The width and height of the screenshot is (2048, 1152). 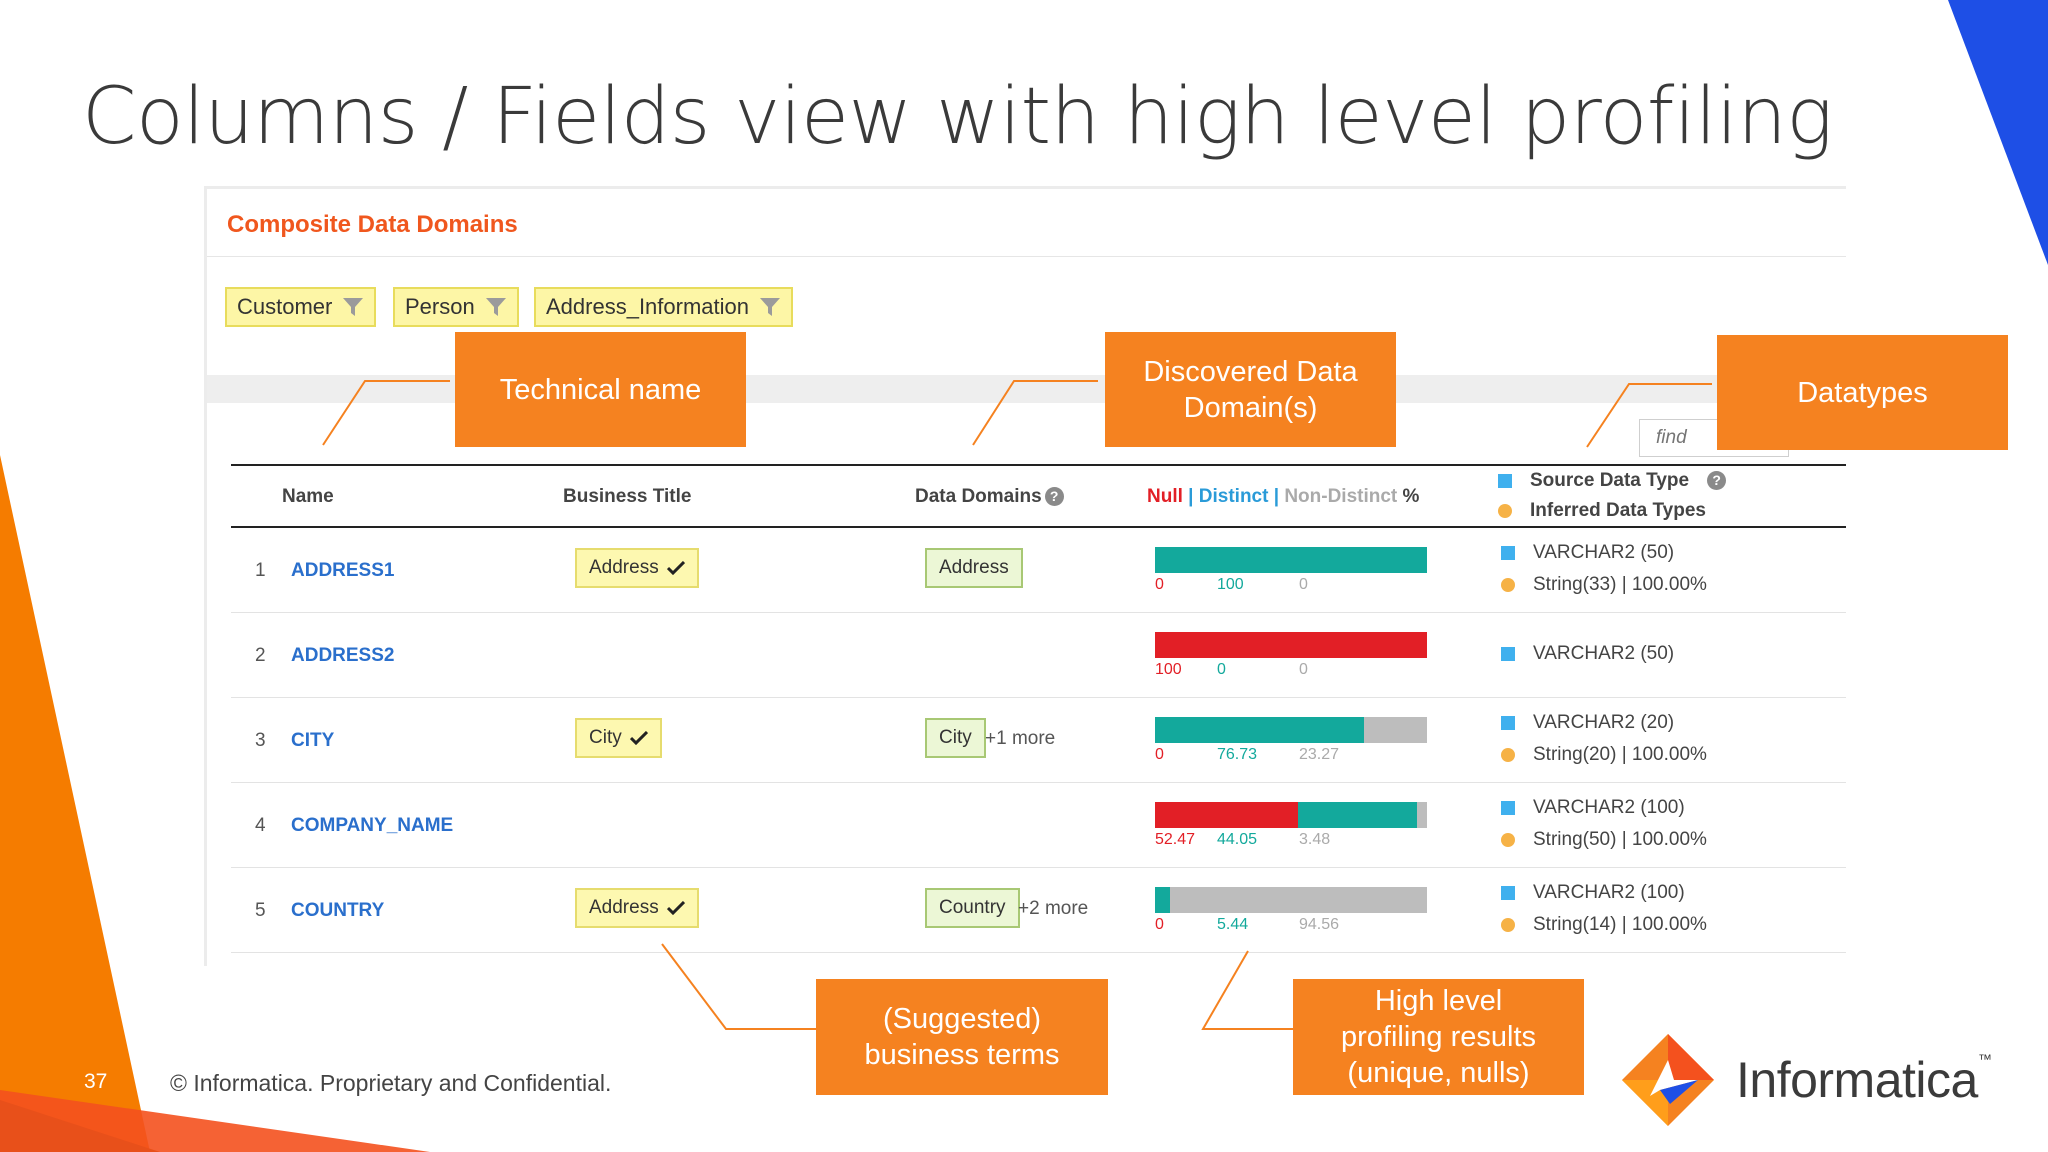 What do you see at coordinates (1237, 839) in the screenshot?
I see `distinct-value: 44.05` at bounding box center [1237, 839].